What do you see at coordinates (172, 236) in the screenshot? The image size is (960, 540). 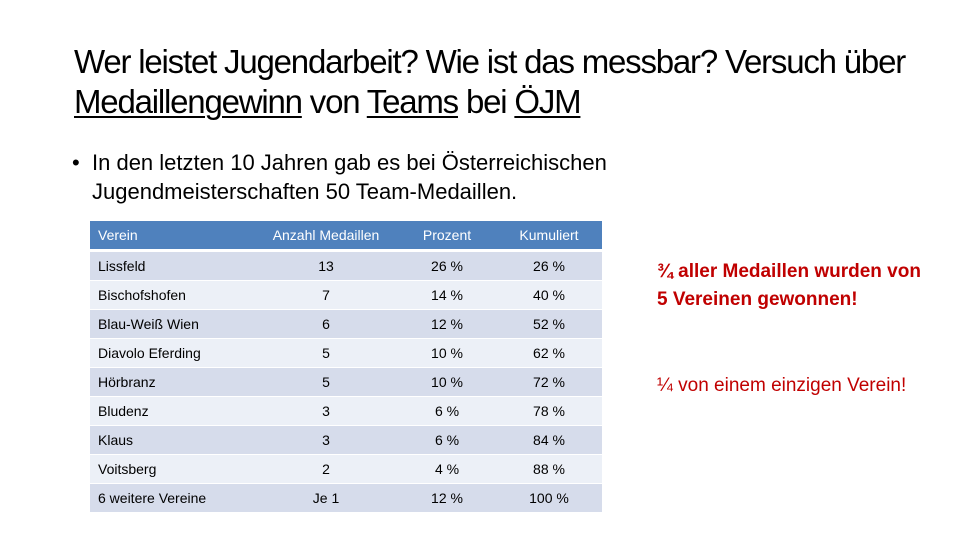 I see `header-verein: Verein` at bounding box center [172, 236].